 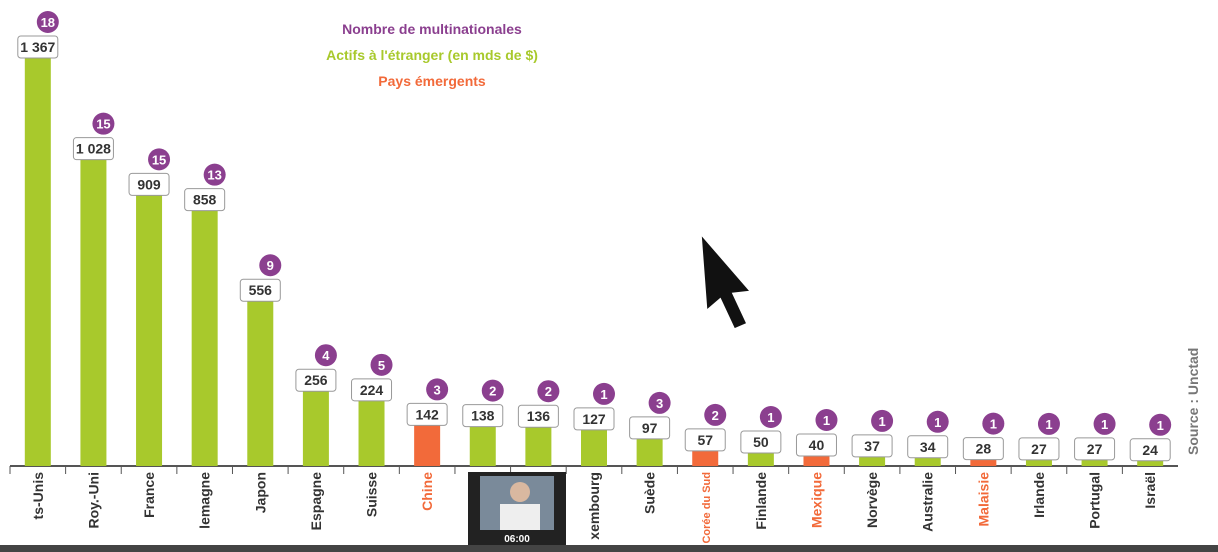 What do you see at coordinates (520, 492) in the screenshot?
I see `thumbnail-face` at bounding box center [520, 492].